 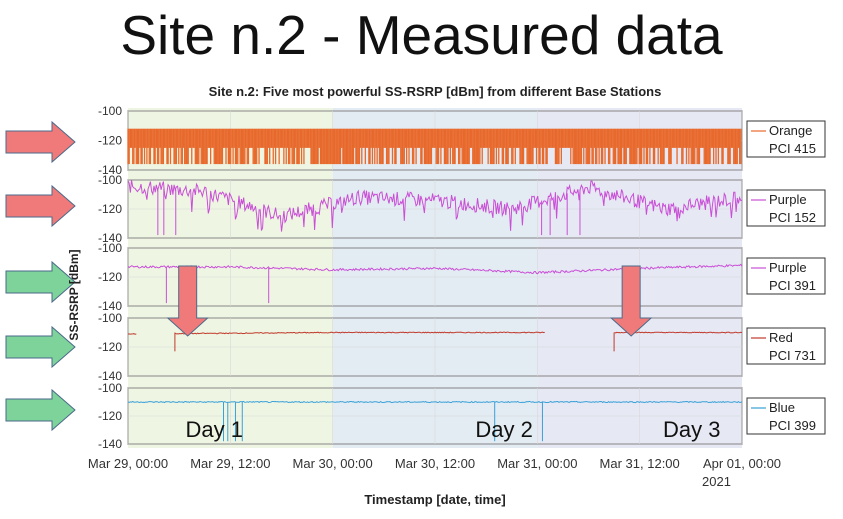 I want to click on legend-2: Purple PCI 152, so click(x=786, y=208).